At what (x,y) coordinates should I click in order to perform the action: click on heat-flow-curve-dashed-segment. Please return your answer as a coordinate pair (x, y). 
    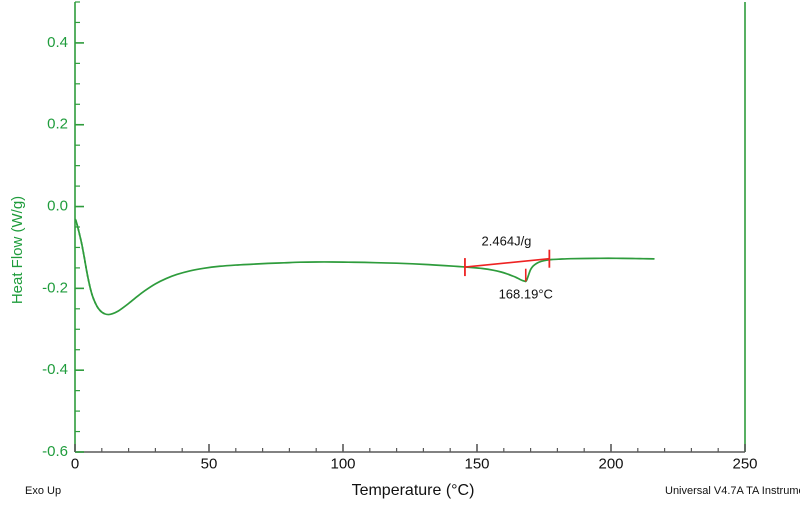
    Looking at the image, I should click on (89, 267).